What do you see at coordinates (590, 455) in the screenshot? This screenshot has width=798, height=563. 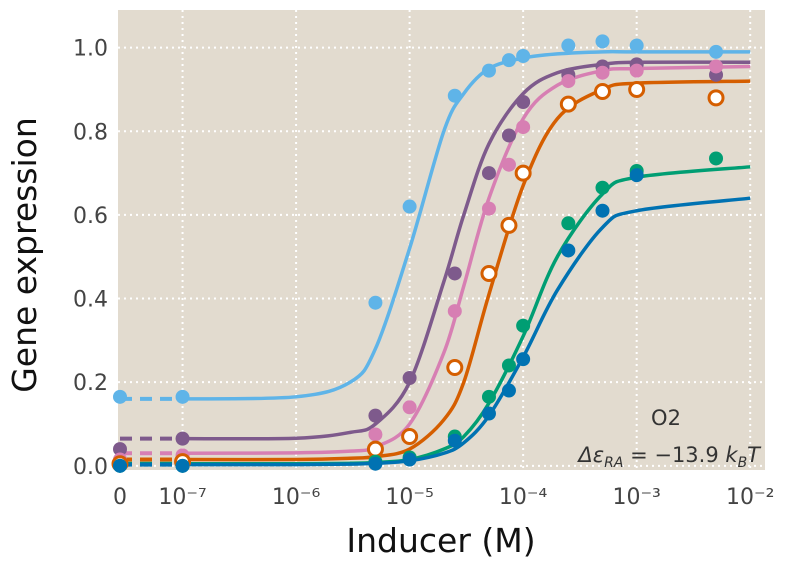 I see `annotation-part: Δε` at bounding box center [590, 455].